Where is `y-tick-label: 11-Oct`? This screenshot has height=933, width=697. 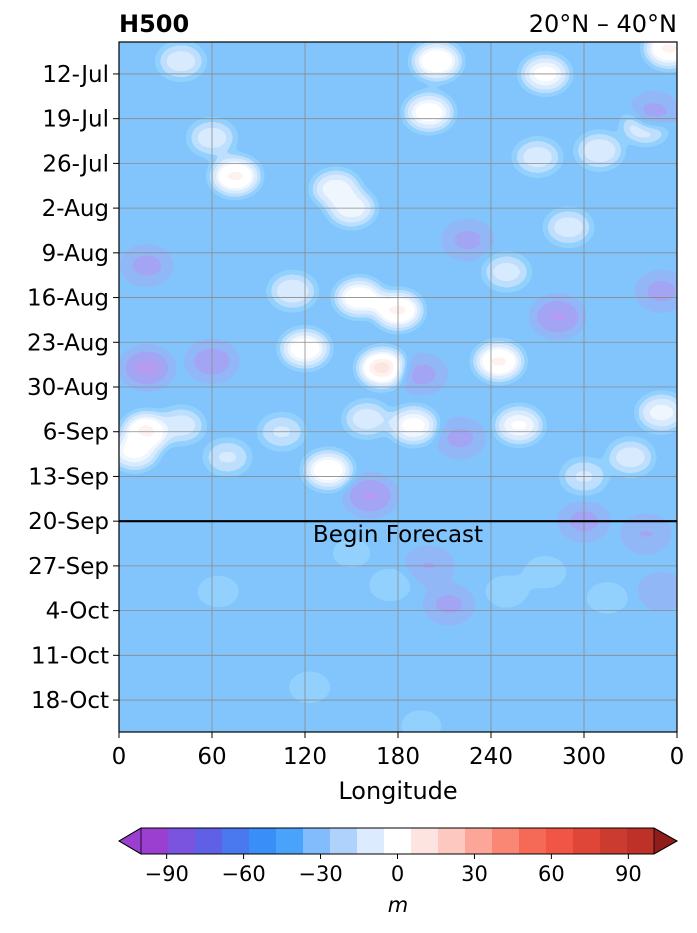 y-tick-label: 11-Oct is located at coordinates (70, 656).